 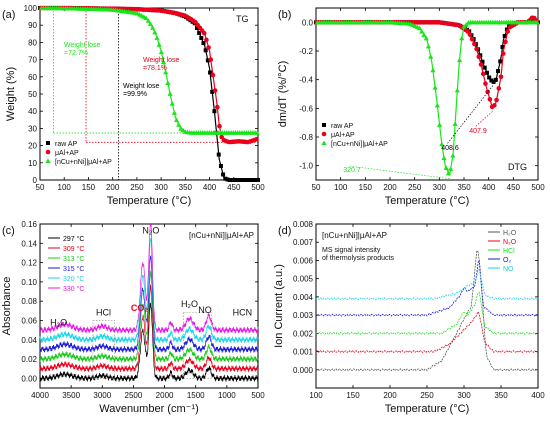 What do you see at coordinates (134, 395) in the screenshot?
I see `x-tick-label: 2500` at bounding box center [134, 395].